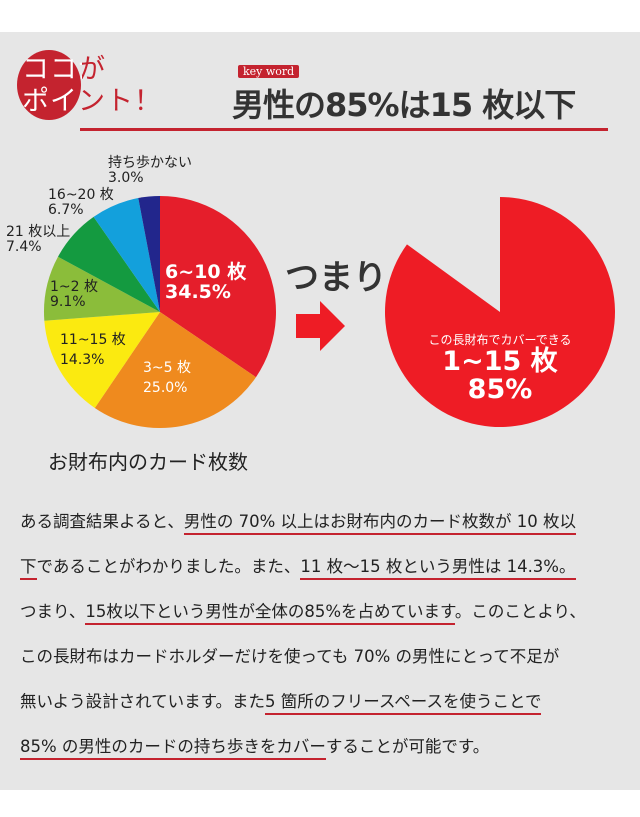 This screenshot has height=817, width=640. Describe the element at coordinates (143, 701) in the screenshot. I see `text: 無いよう設計されています。また` at that location.